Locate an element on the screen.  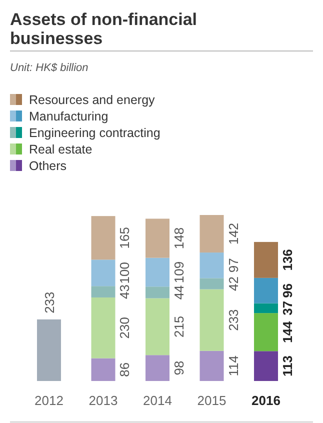
data-label: 113 is located at coordinates (288, 366).